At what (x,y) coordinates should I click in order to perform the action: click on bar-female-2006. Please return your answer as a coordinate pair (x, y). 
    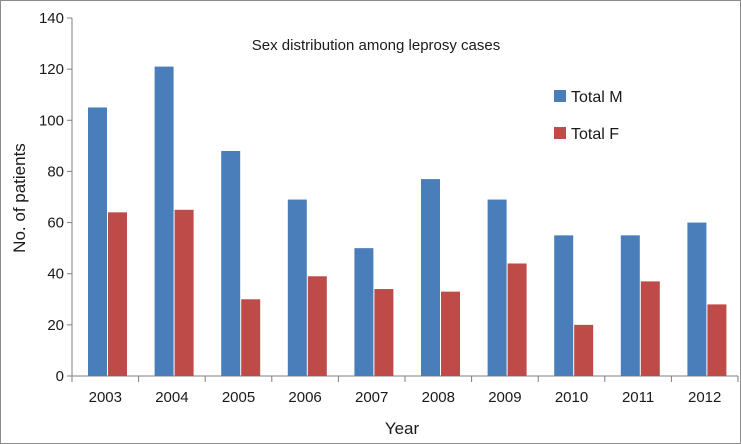
    Looking at the image, I should click on (317, 326).